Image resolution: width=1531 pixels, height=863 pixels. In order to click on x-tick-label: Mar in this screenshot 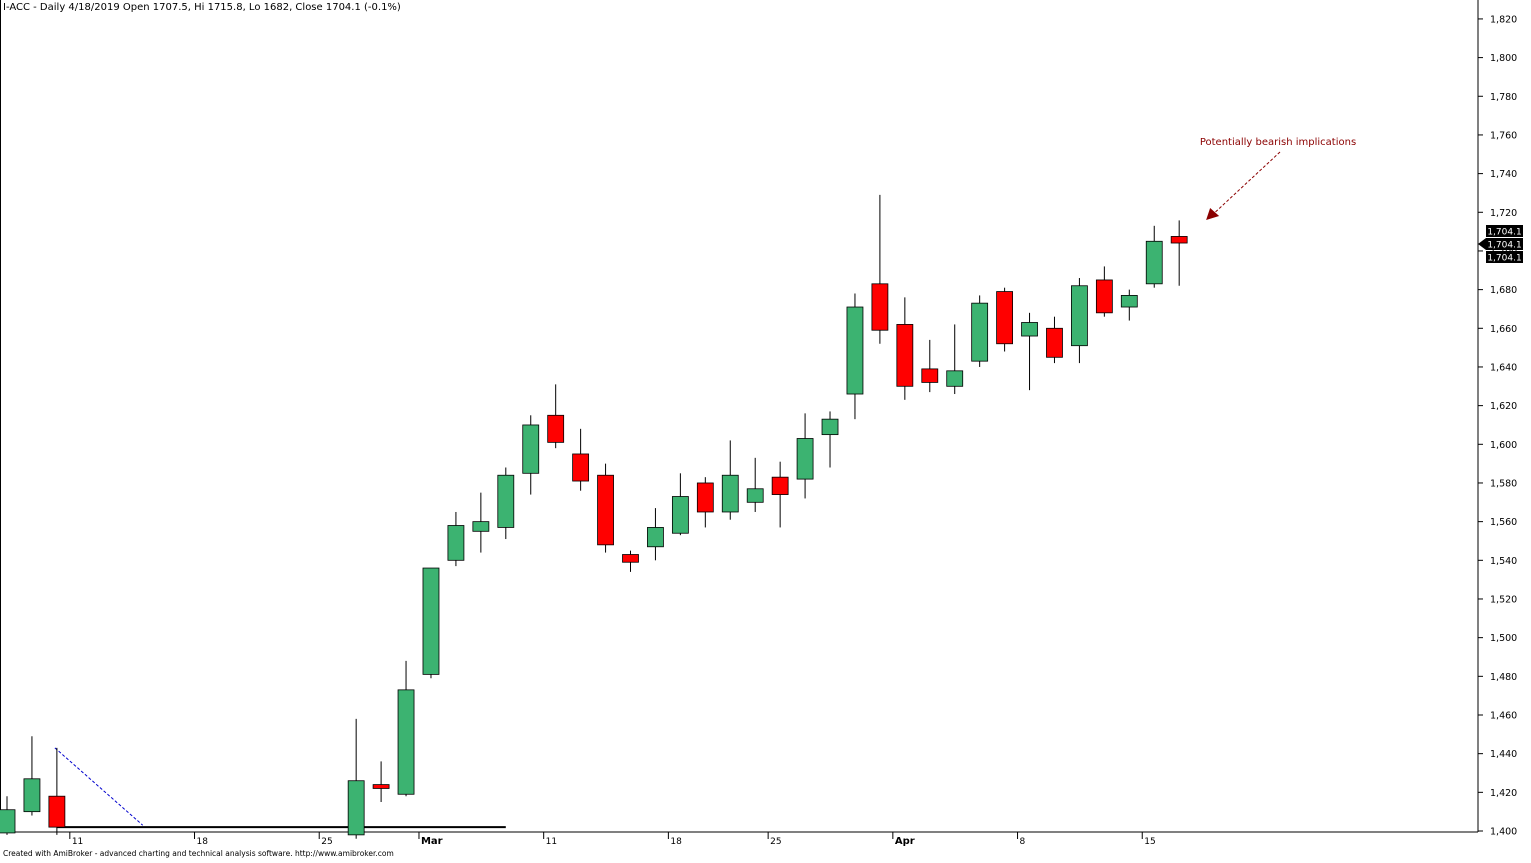, I will do `click(432, 841)`.